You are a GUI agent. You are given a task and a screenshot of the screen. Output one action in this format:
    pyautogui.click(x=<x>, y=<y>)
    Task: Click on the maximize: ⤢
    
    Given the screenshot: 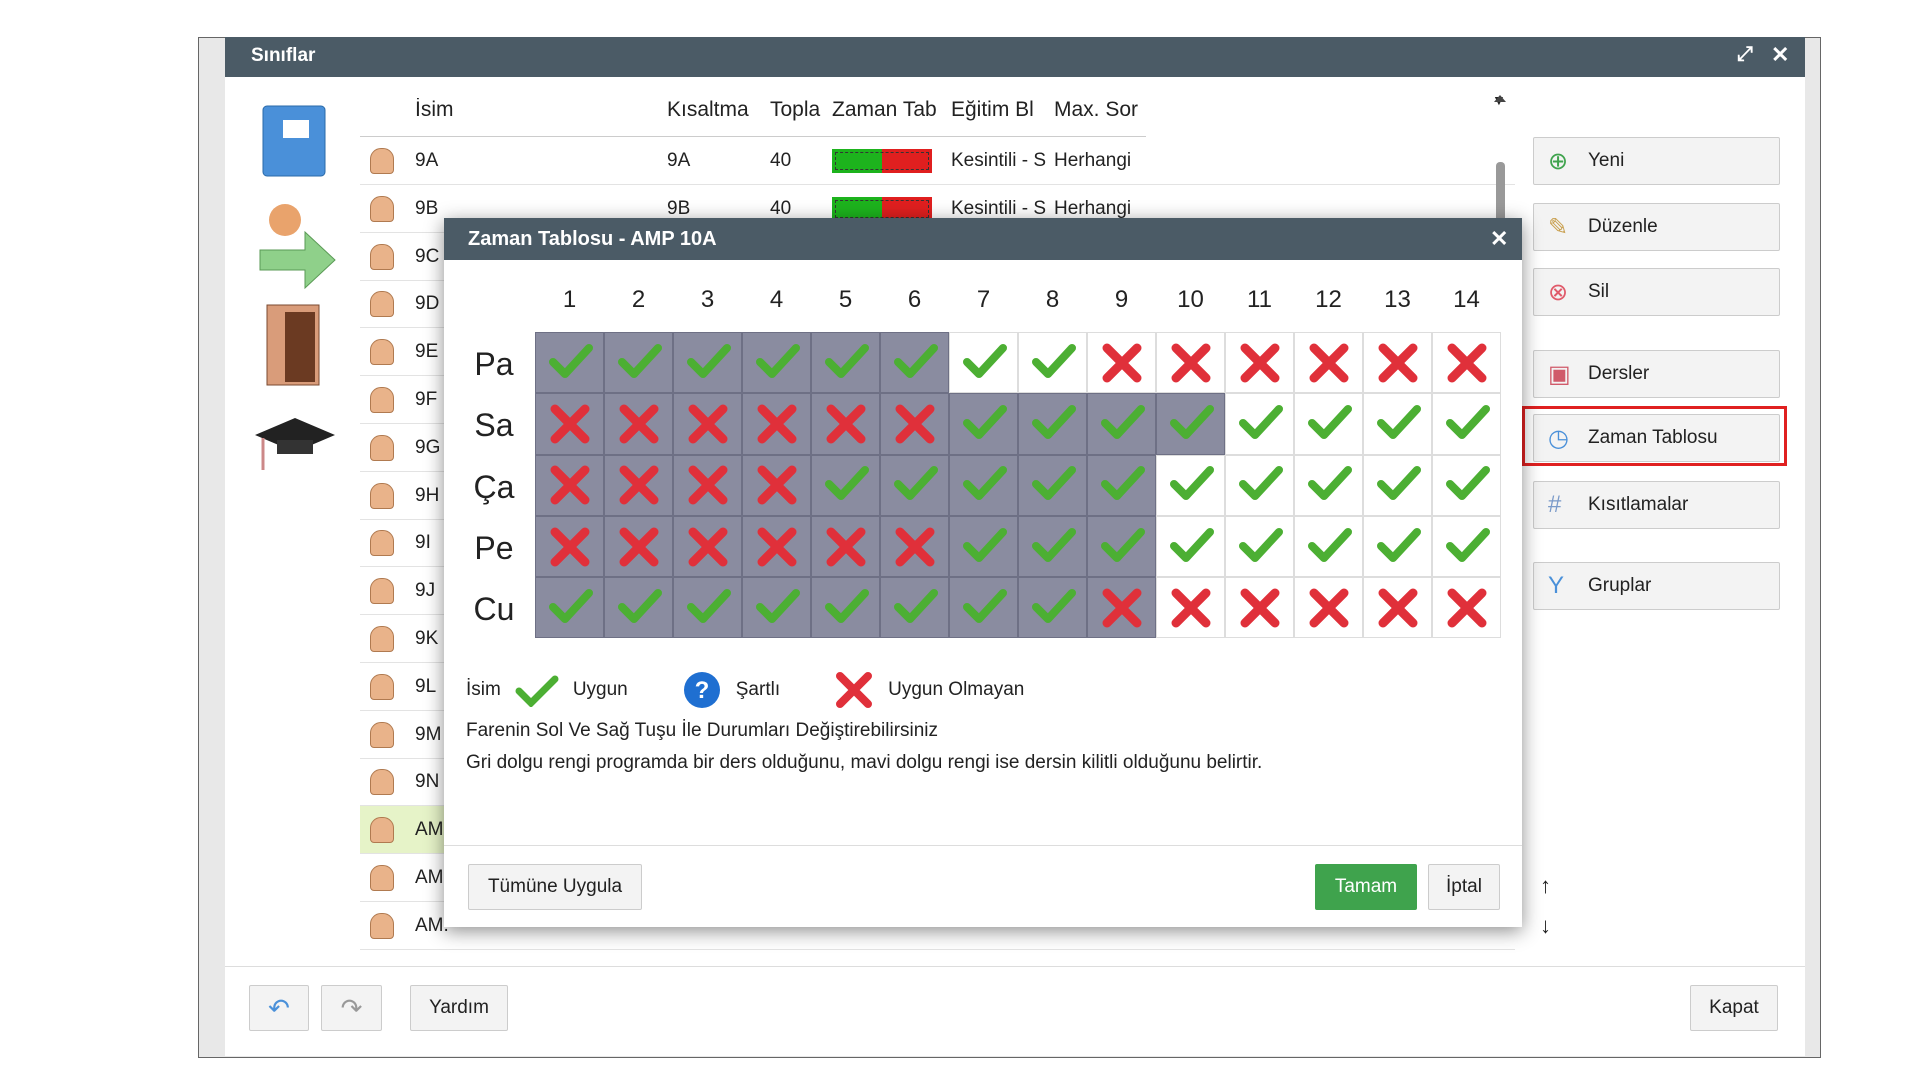 What is the action you would take?
    pyautogui.click(x=1745, y=54)
    